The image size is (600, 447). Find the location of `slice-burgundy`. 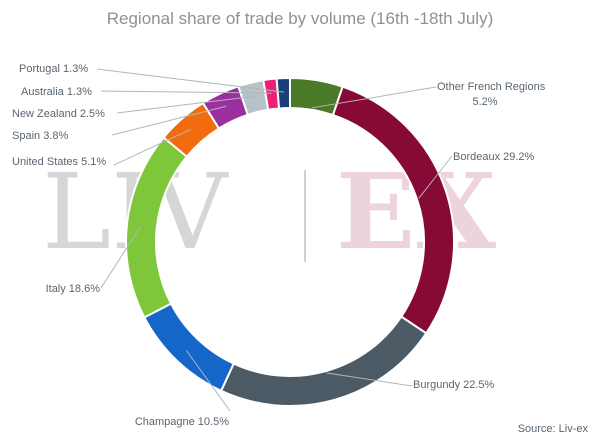

slice-burgundy is located at coordinates (323, 361).